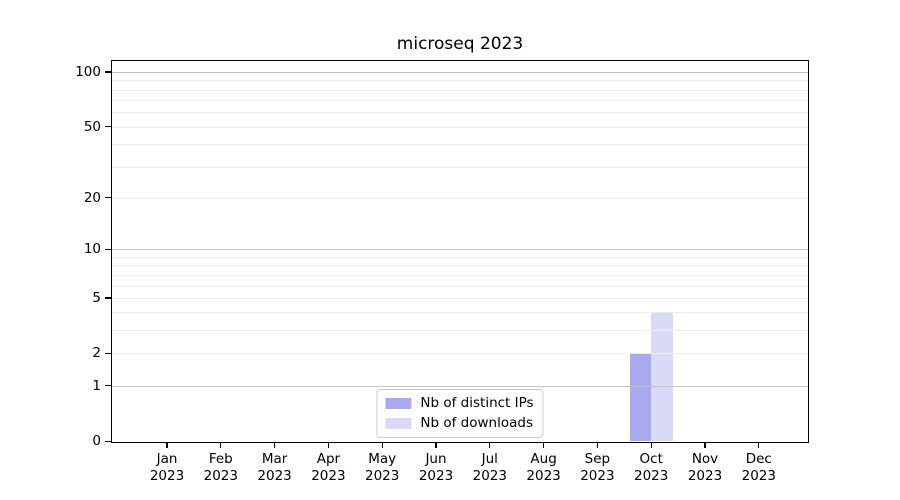  I want to click on y-tick-label: 5, so click(96, 297).